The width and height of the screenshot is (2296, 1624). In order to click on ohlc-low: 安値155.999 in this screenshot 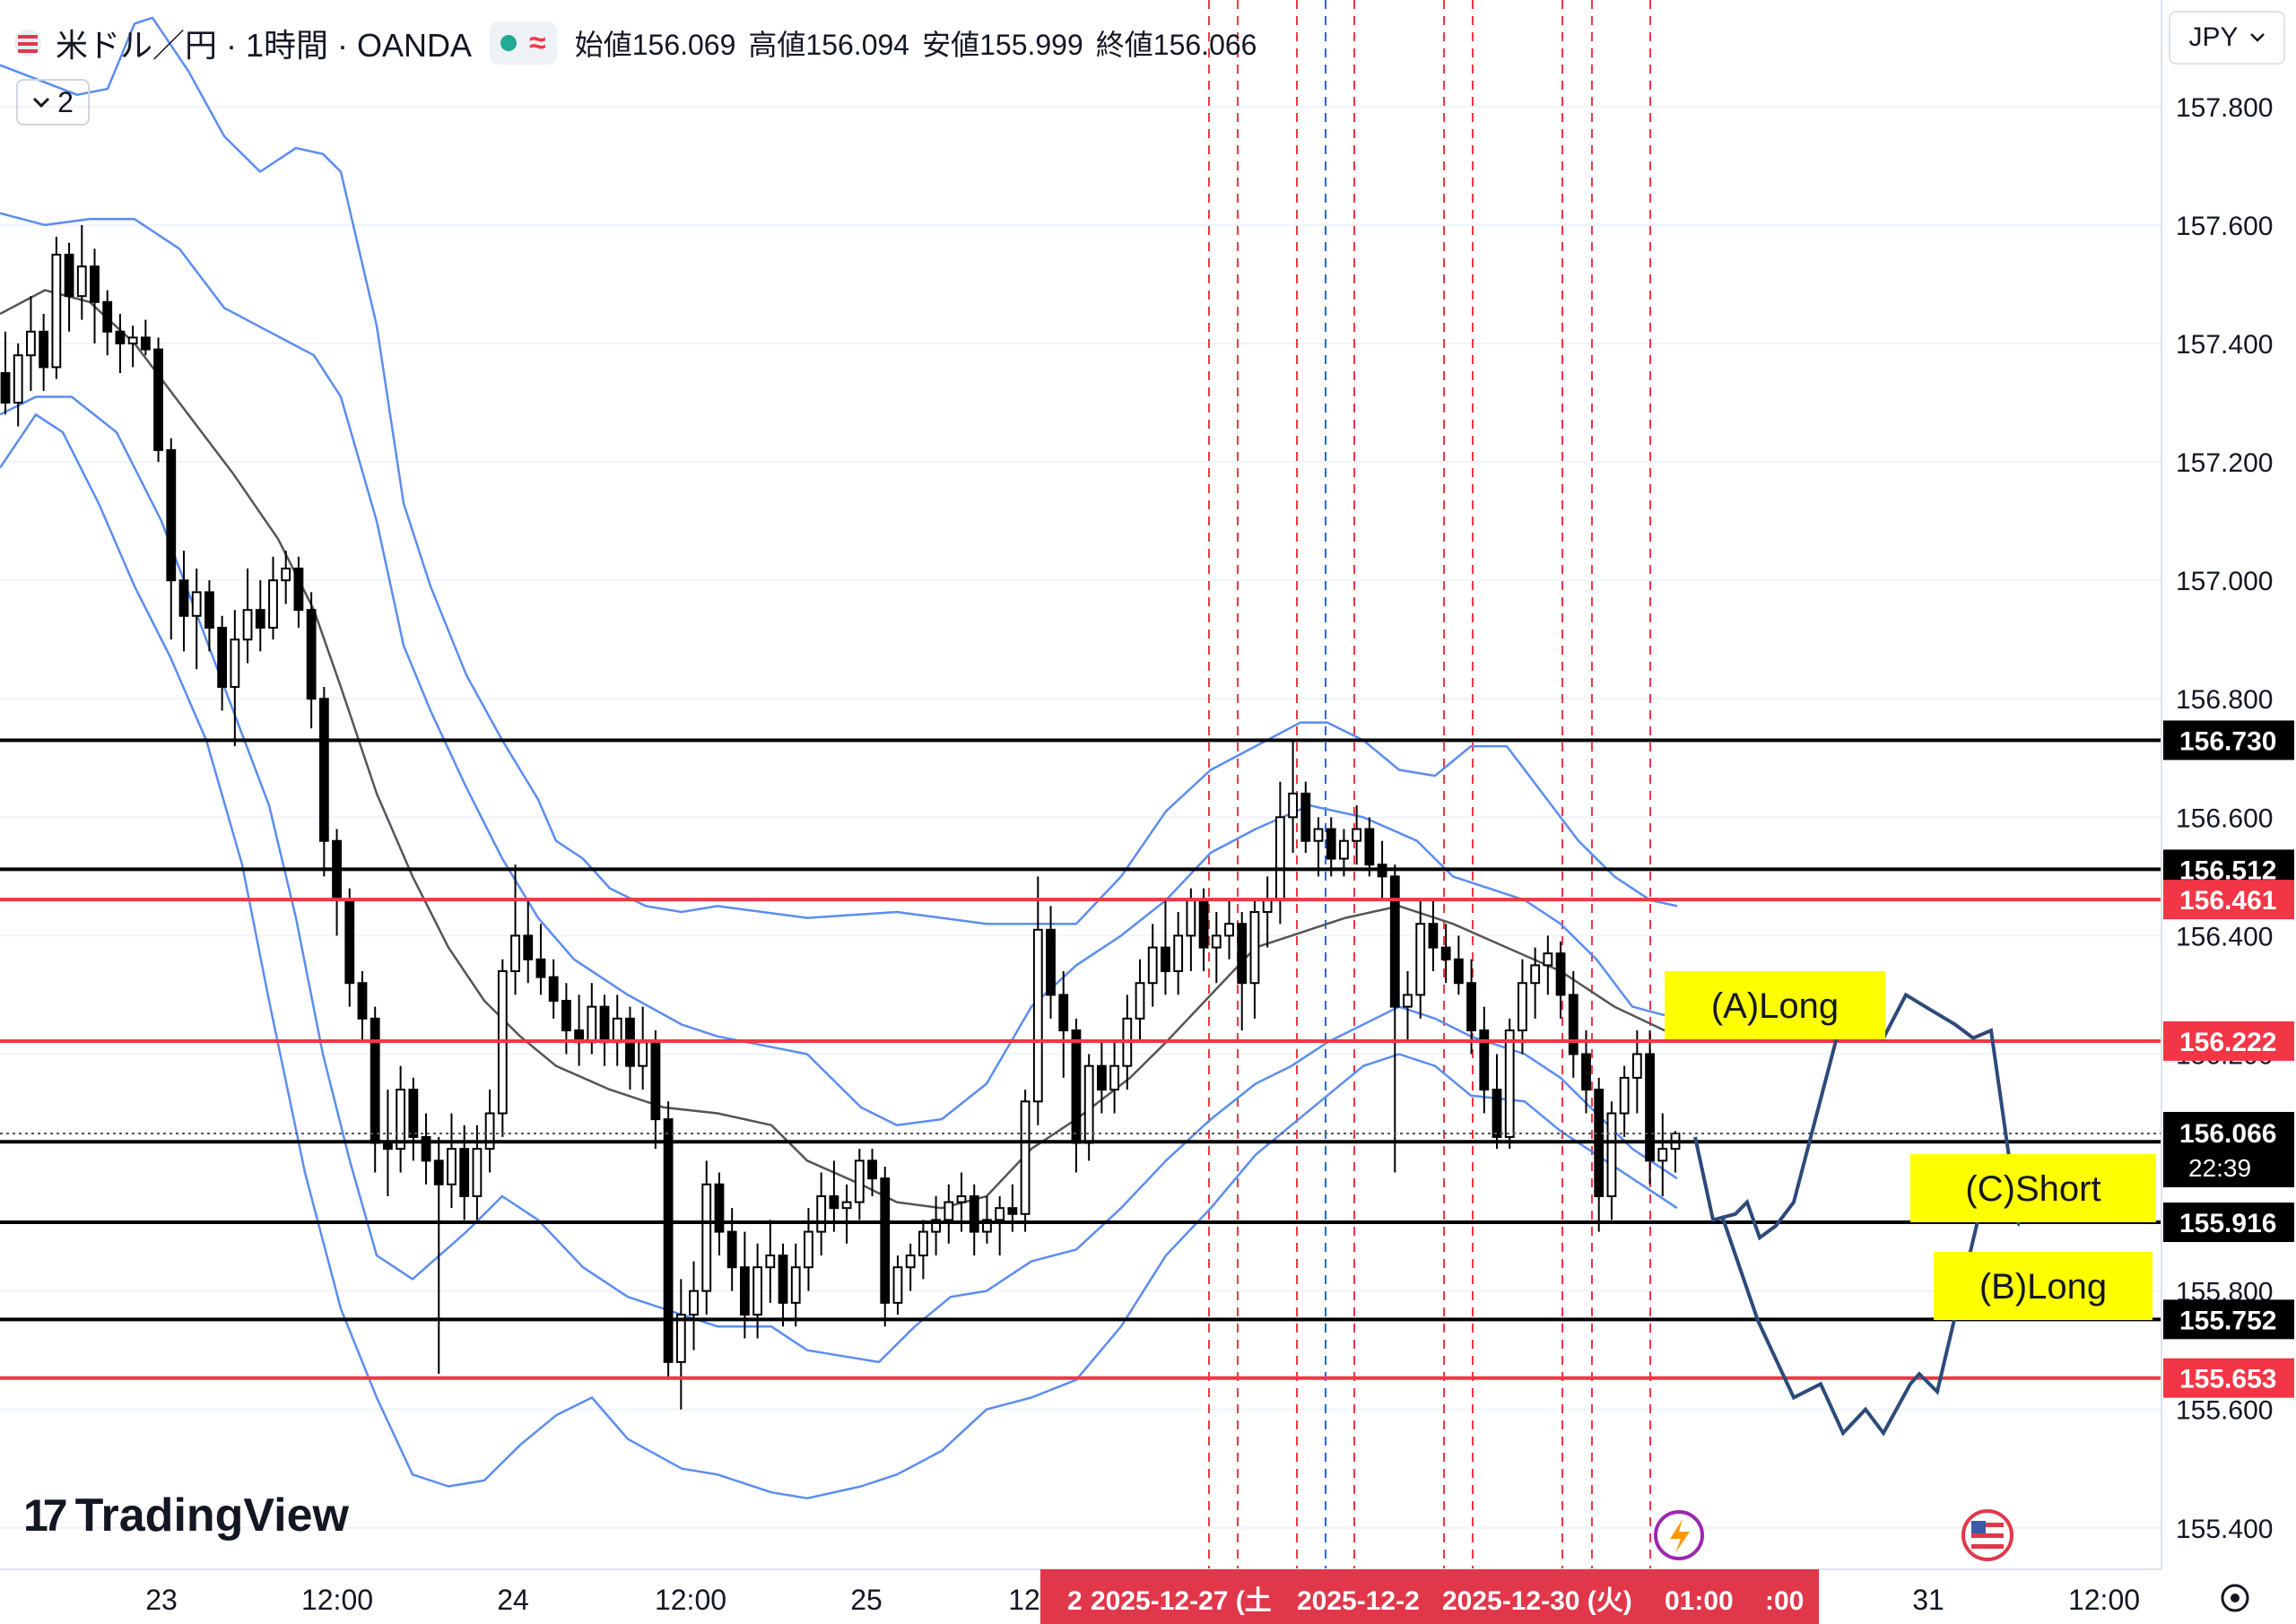, I will do `click(1002, 43)`.